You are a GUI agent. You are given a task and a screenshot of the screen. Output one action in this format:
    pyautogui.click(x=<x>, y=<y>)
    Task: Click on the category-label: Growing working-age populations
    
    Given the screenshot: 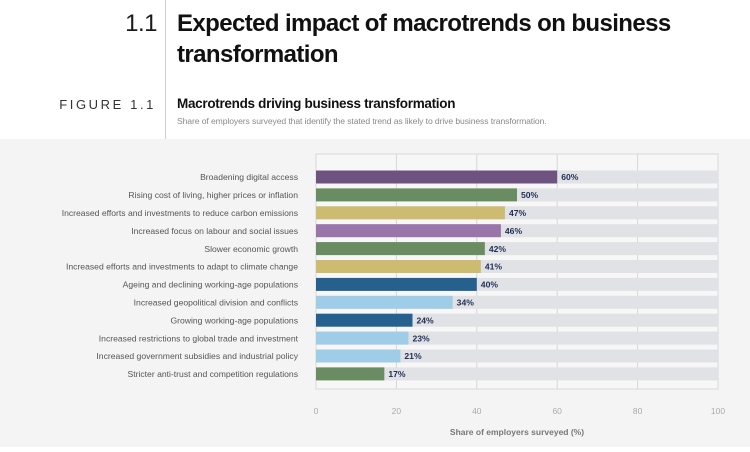 What is the action you would take?
    pyautogui.click(x=234, y=320)
    